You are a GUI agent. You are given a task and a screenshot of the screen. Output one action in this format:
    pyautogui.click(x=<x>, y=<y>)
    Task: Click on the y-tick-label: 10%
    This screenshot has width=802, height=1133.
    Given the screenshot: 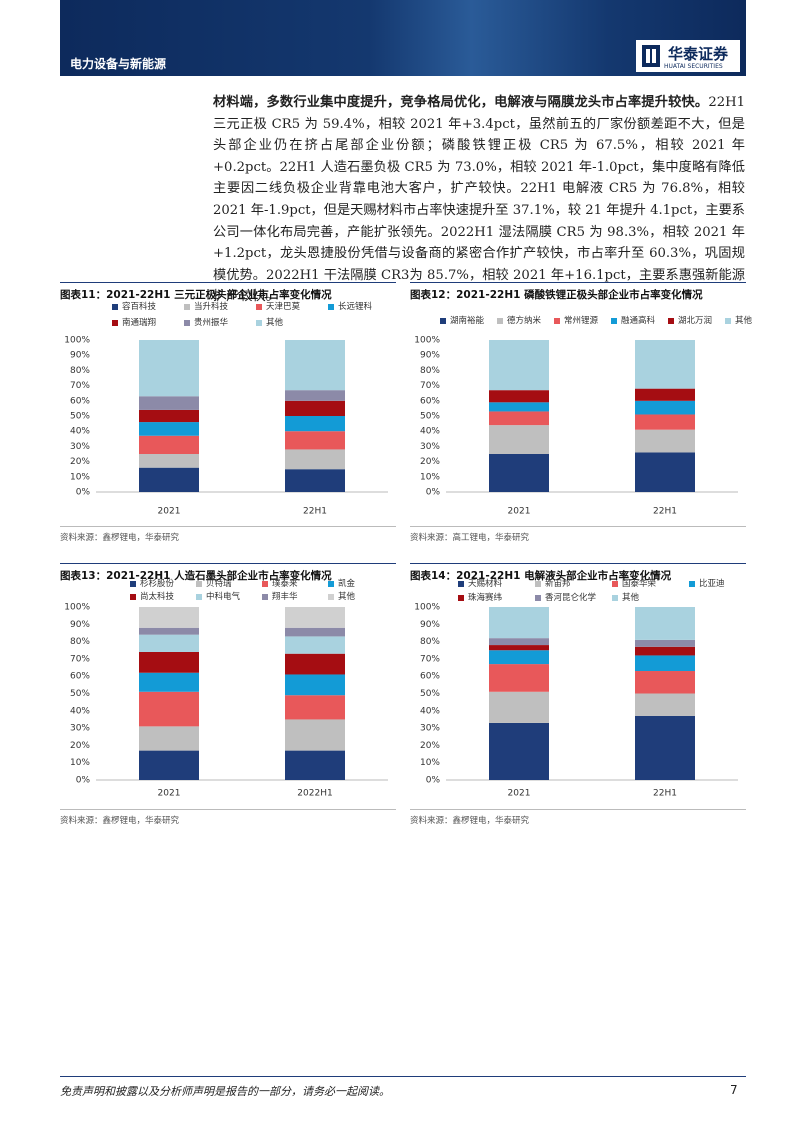 What is the action you would take?
    pyautogui.click(x=430, y=763)
    